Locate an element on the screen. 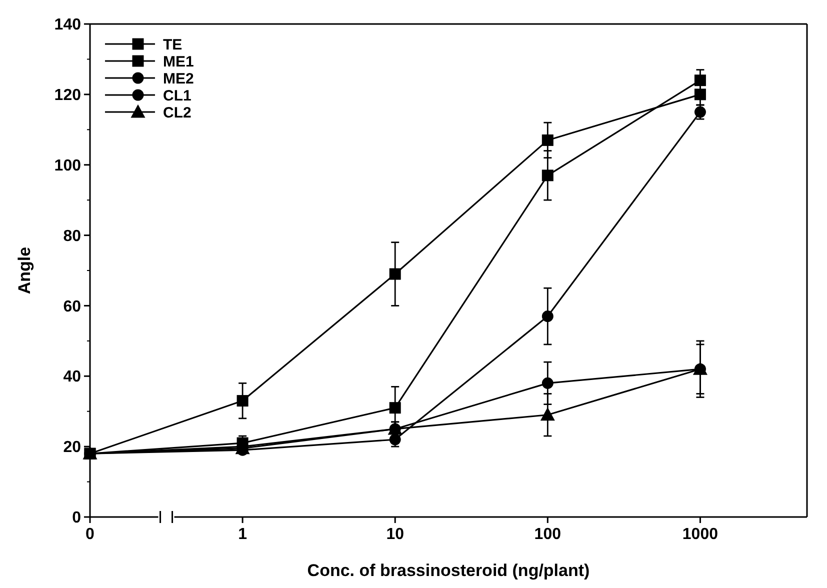  y-tick-label: 60 is located at coordinates (72, 307).